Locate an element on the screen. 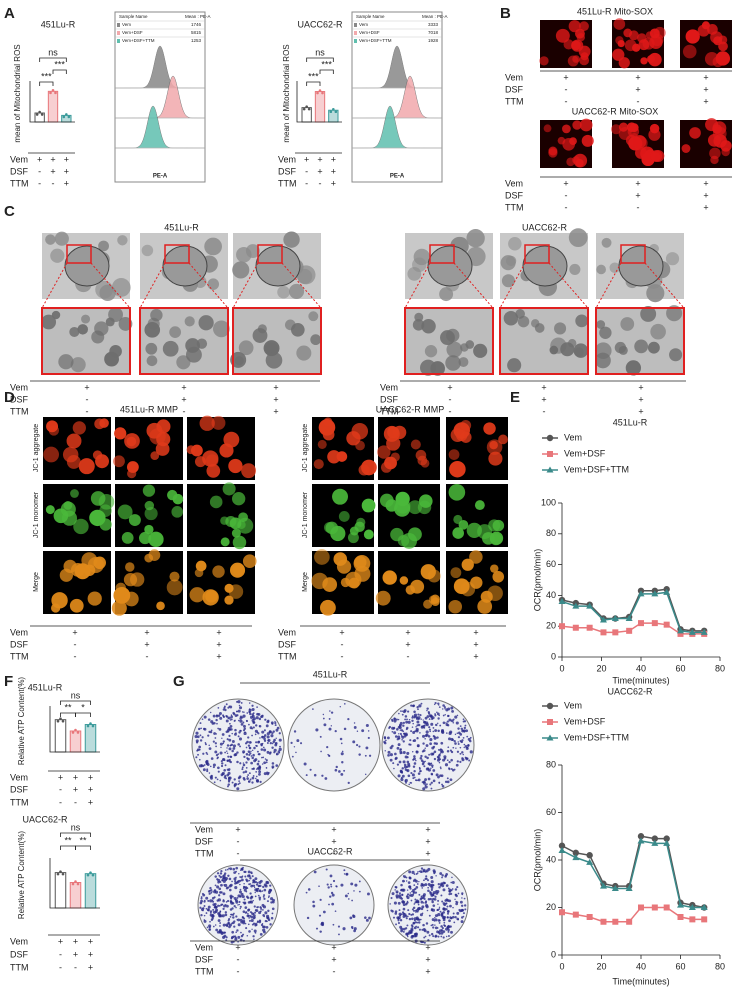 The height and width of the screenshot is (999, 734). zoom-line is located at coordinates (568, 285).